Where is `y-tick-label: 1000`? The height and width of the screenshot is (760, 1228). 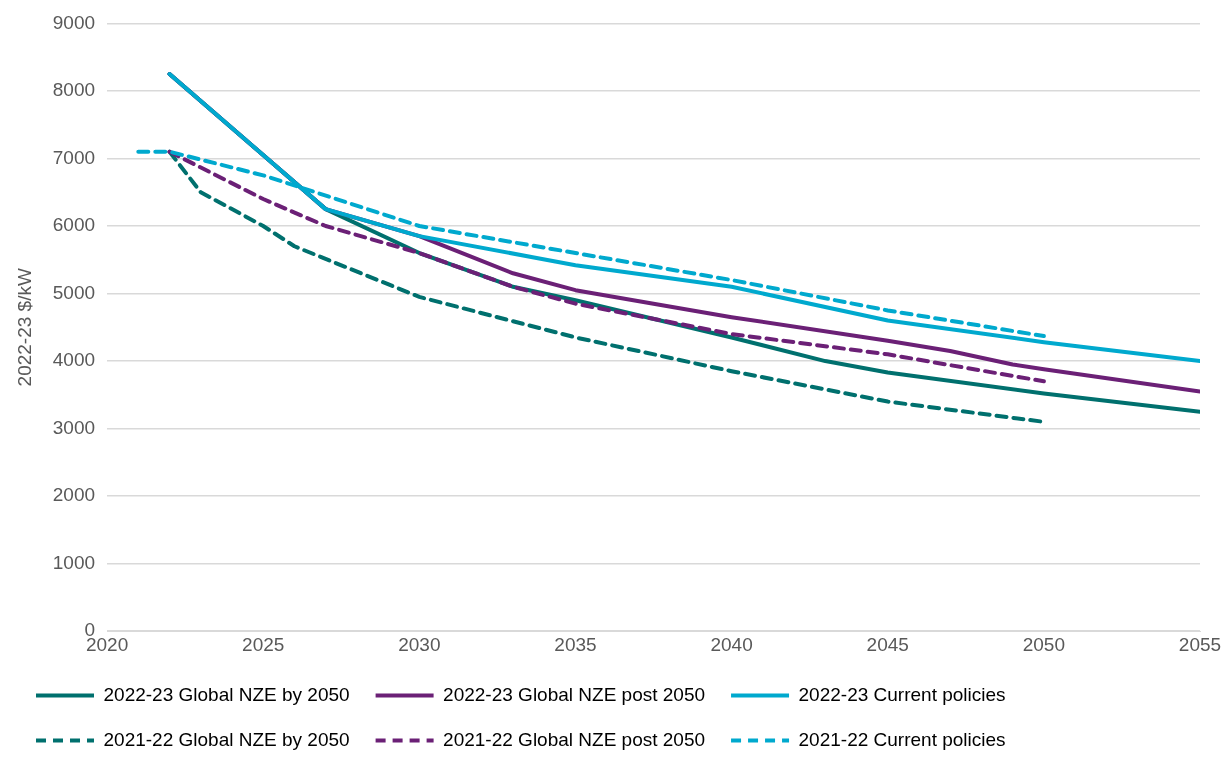 y-tick-label: 1000 is located at coordinates (74, 562).